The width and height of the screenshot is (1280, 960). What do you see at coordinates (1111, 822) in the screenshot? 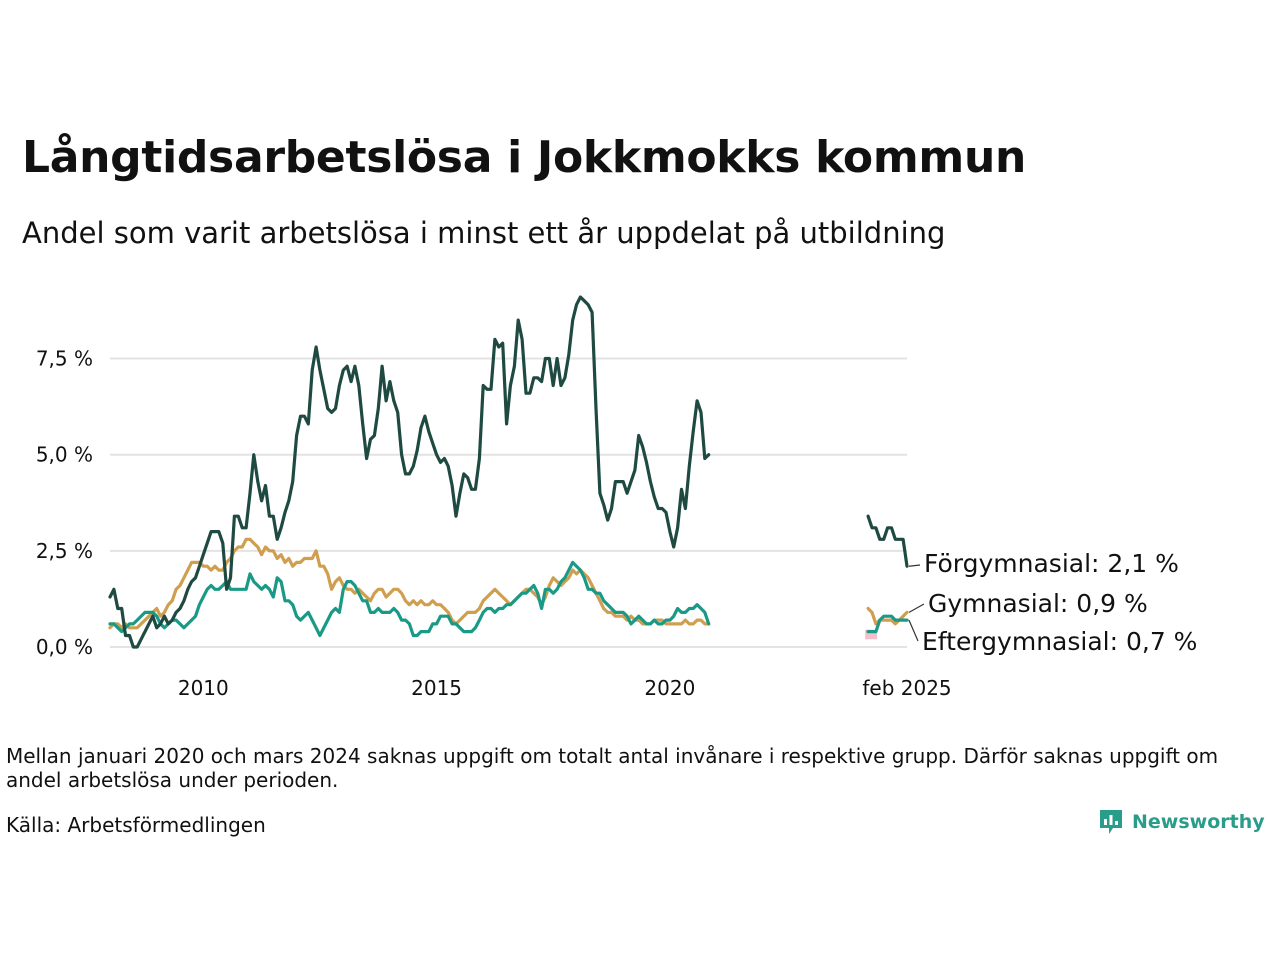
I see `newsworthy-logo-icon` at bounding box center [1111, 822].